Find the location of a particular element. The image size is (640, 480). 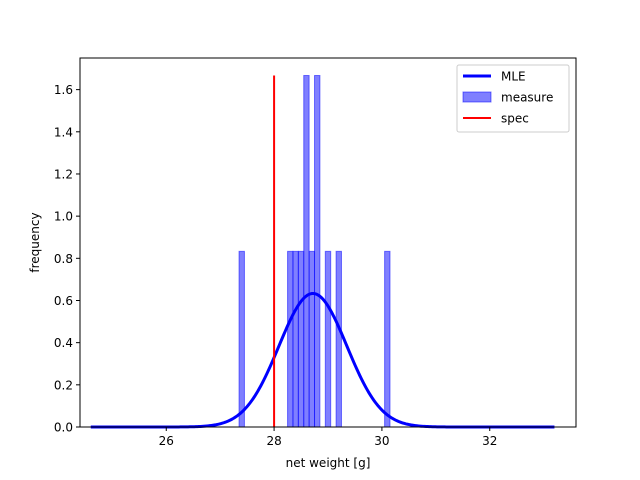

y-tick-label: 1.4 is located at coordinates (63, 132).